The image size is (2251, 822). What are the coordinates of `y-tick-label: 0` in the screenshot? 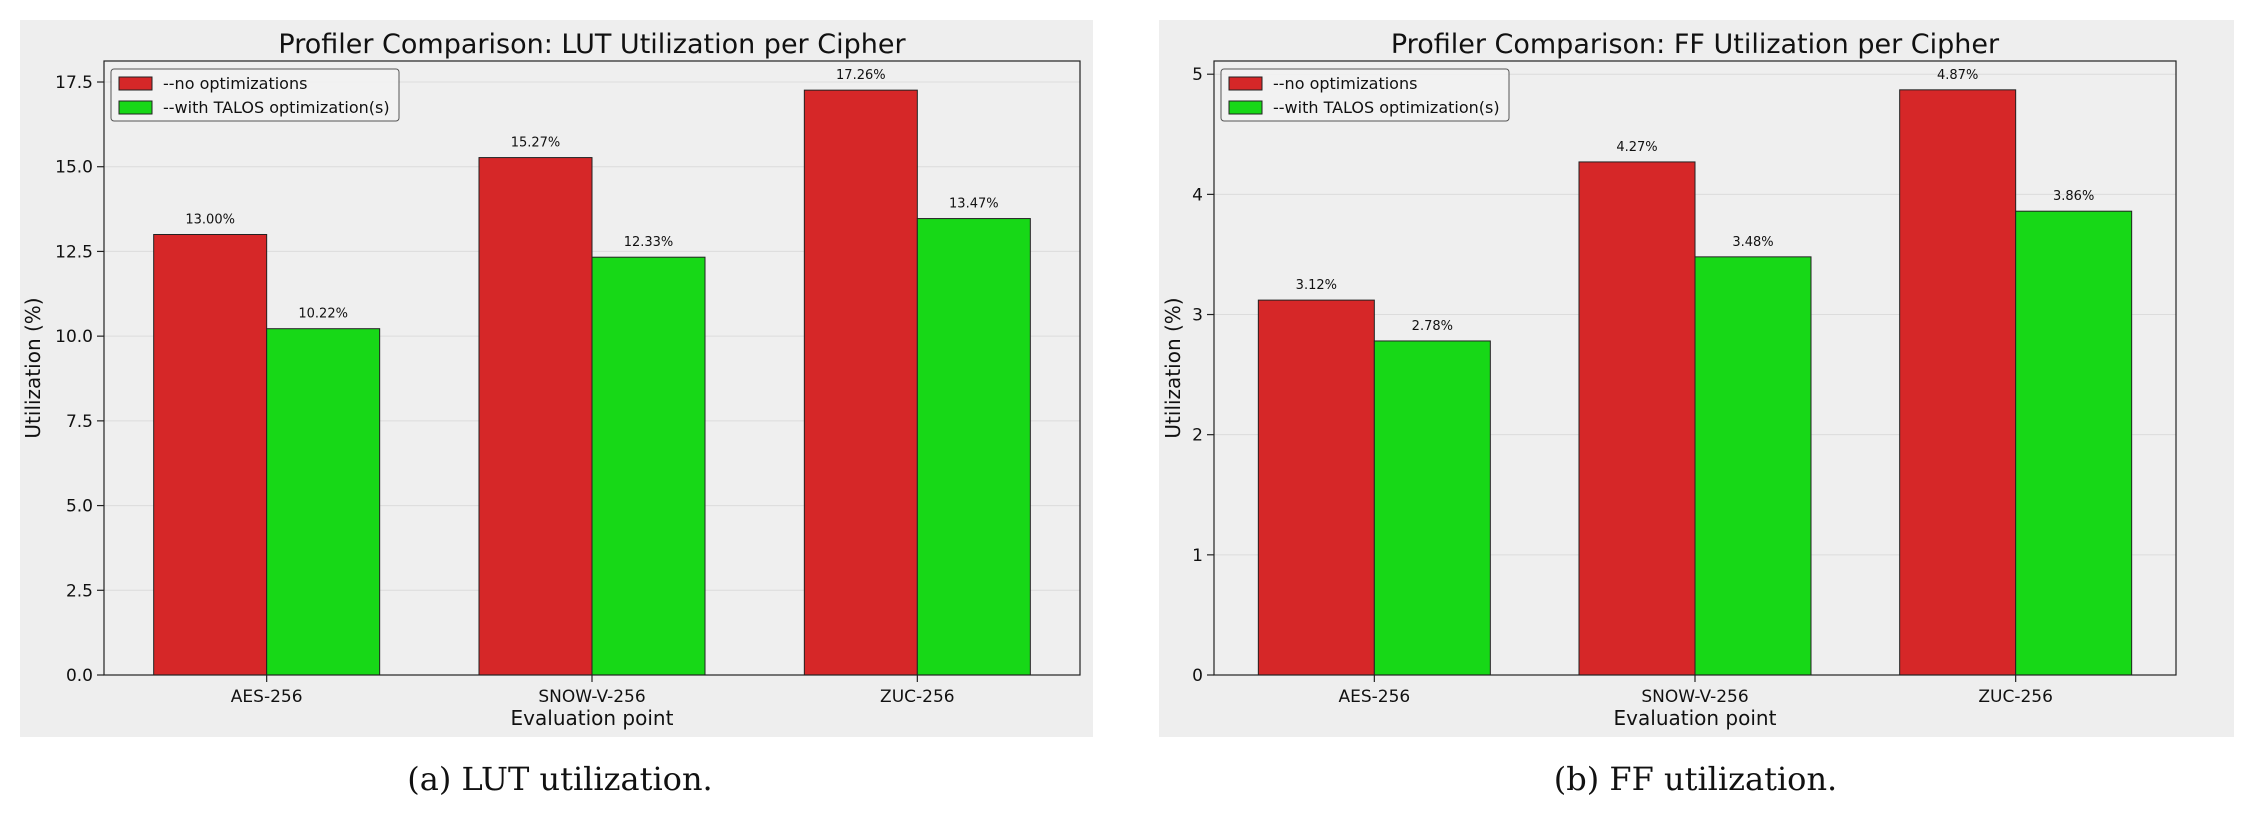 It's located at (1197, 676).